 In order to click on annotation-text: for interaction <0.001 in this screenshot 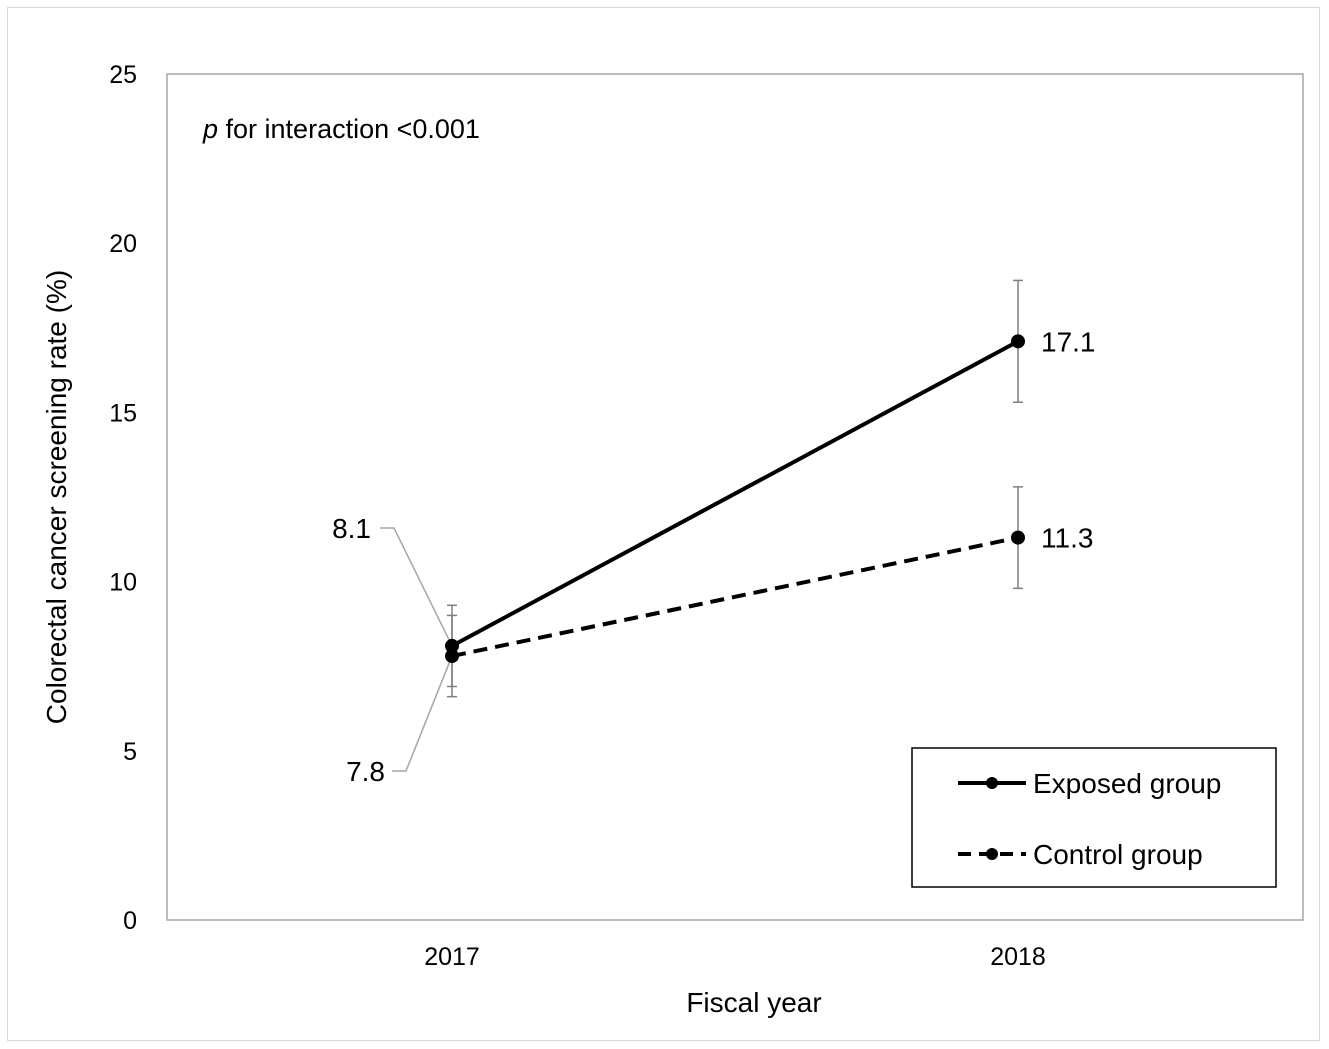, I will do `click(349, 129)`.